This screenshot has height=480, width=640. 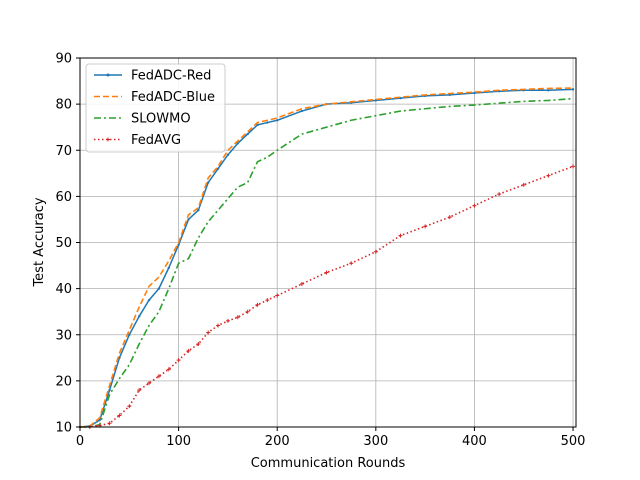 What do you see at coordinates (474, 441) in the screenshot?
I see `x-tick-label: 400` at bounding box center [474, 441].